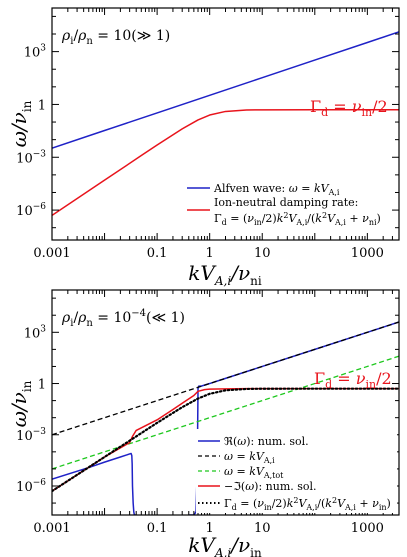 This screenshot has width=407, height=557. I want to click on legend-re: ℜ(ω): num. sol., so click(266, 441).